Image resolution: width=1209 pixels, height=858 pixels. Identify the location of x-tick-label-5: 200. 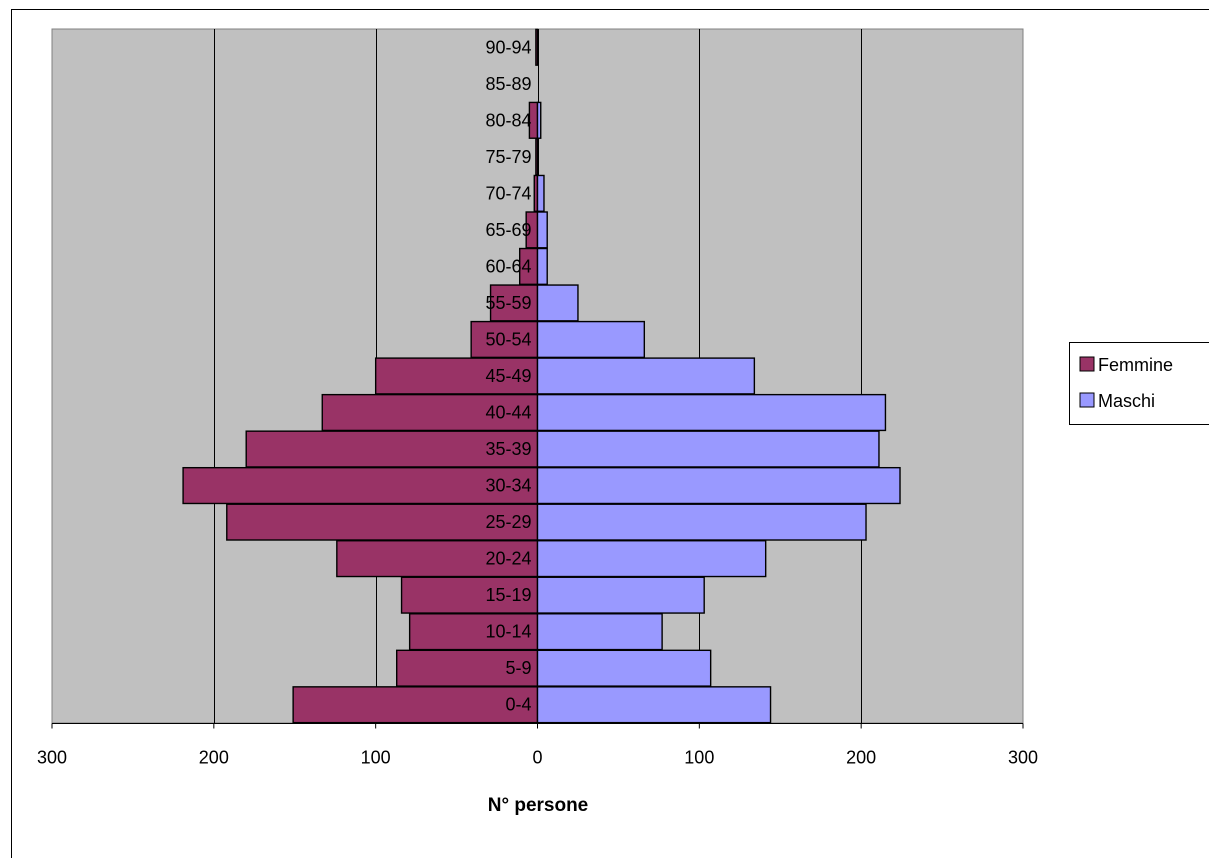
(861, 758).